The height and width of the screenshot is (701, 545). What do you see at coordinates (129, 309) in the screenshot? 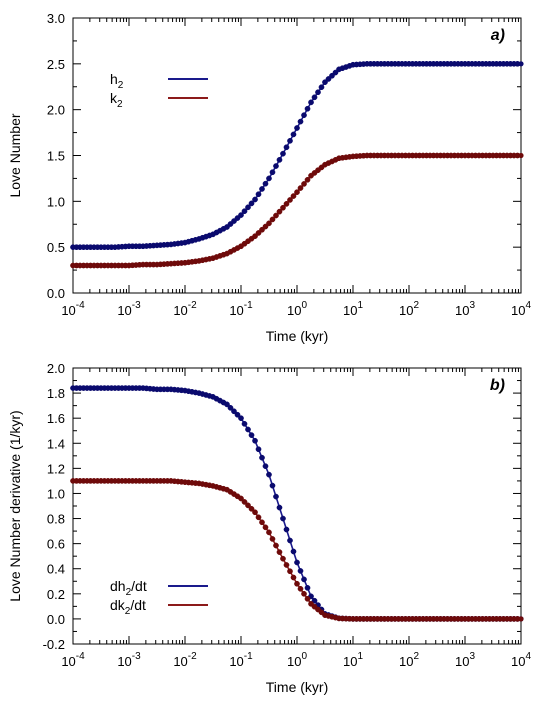
I see `x-tick-label: 10⁻³` at bounding box center [129, 309].